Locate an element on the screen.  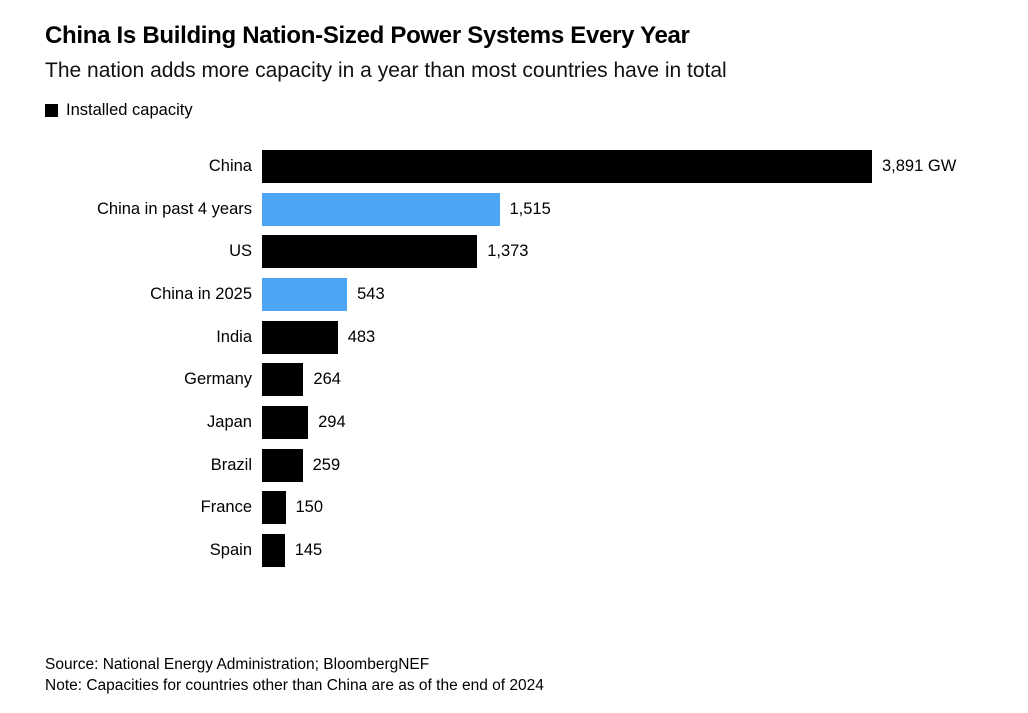
chart-row: Brazil 259 is located at coordinates (514, 465).